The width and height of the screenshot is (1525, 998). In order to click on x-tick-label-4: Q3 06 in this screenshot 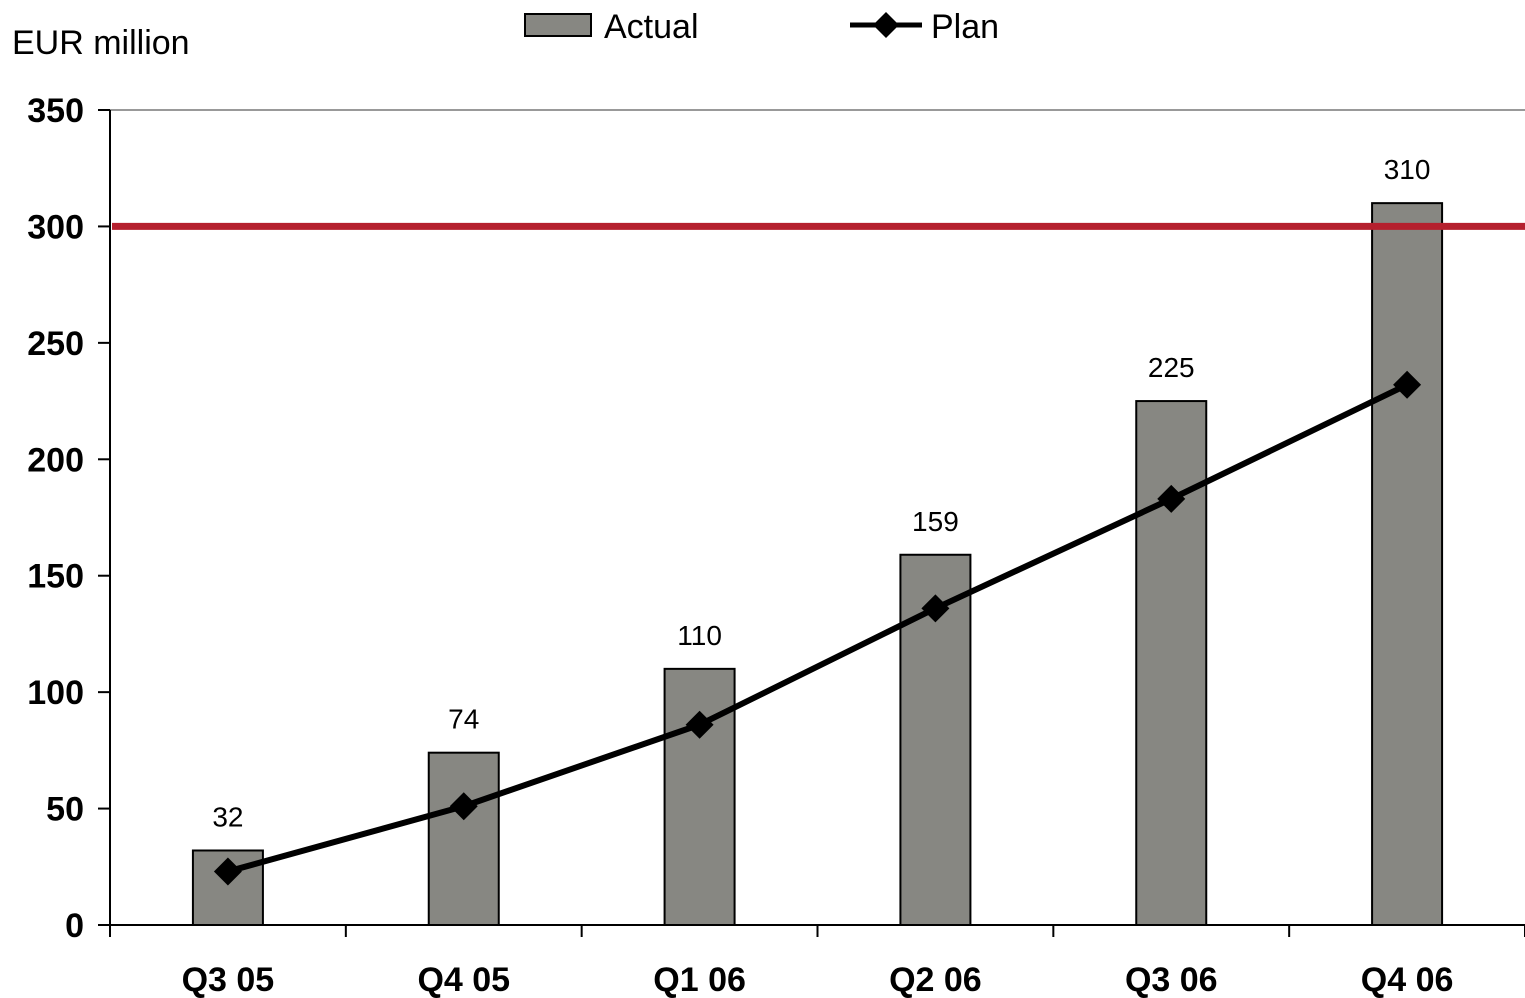, I will do `click(1171, 979)`.